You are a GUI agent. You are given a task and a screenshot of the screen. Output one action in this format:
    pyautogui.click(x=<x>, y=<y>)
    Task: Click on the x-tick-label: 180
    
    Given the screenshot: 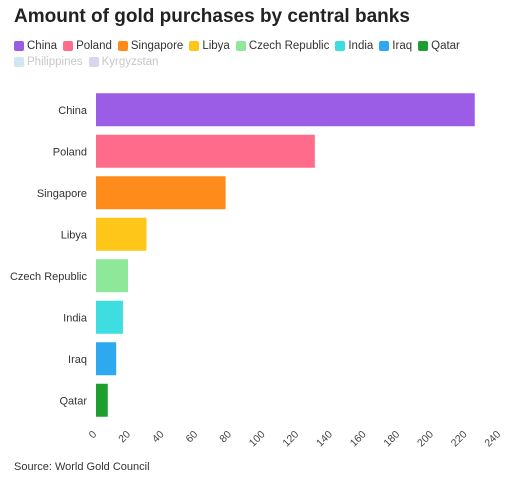 What is the action you would take?
    pyautogui.click(x=391, y=438)
    